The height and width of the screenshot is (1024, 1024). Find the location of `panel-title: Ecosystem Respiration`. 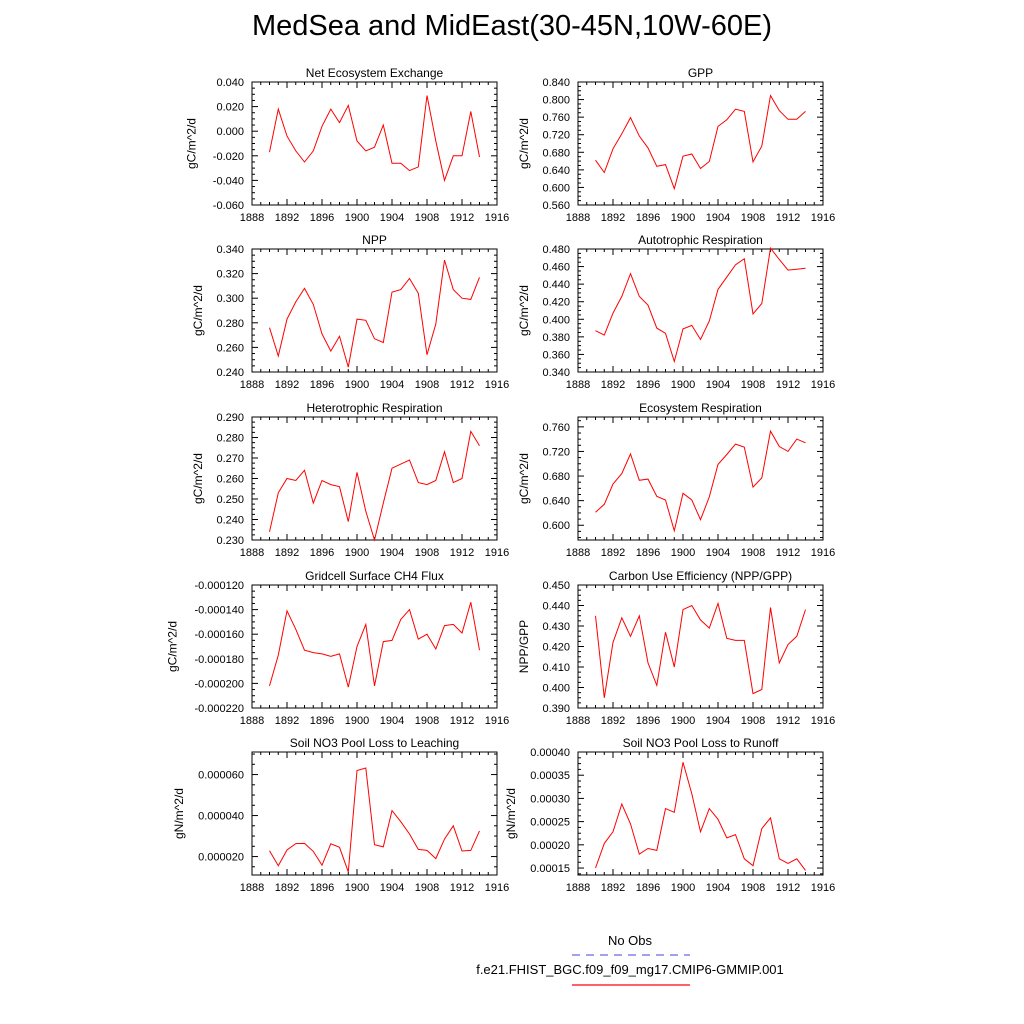

panel-title: Ecosystem Respiration is located at coordinates (700, 408).